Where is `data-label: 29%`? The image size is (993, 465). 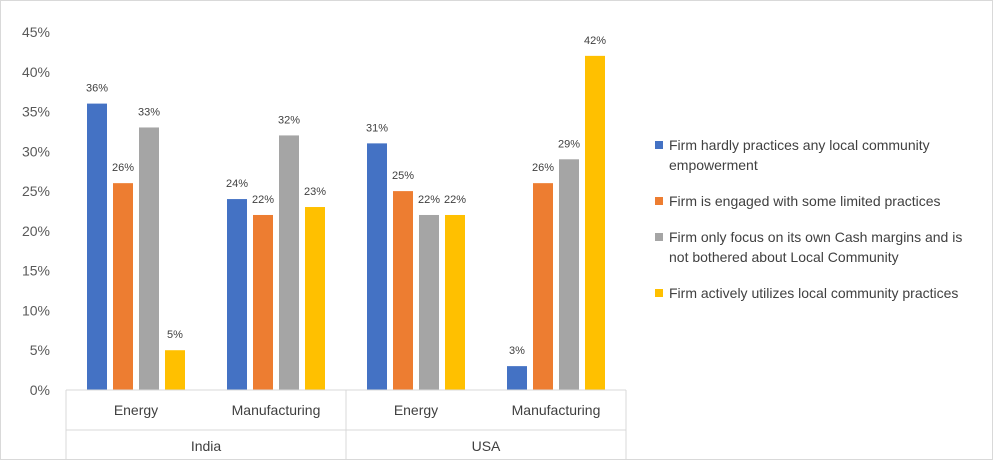 data-label: 29% is located at coordinates (569, 144).